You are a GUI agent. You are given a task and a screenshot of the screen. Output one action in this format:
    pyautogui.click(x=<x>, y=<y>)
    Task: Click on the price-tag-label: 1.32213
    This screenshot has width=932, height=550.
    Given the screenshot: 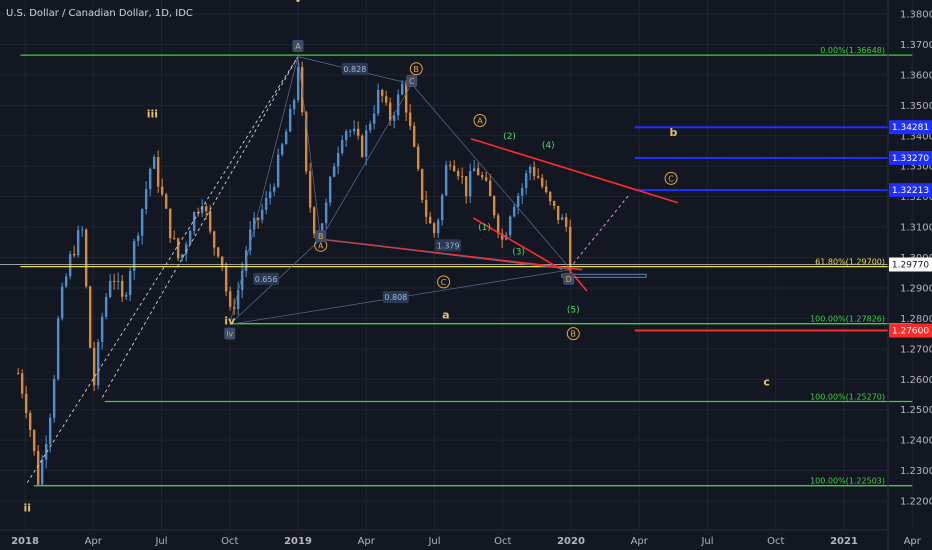 What is the action you would take?
    pyautogui.click(x=910, y=191)
    